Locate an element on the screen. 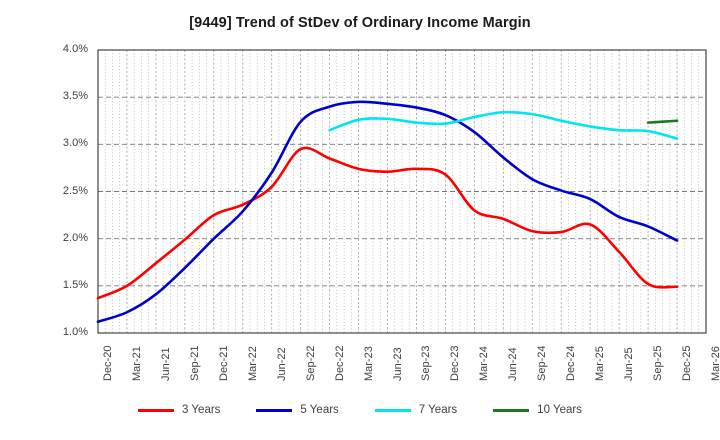 The height and width of the screenshot is (440, 720). y-tick-label: 4.0% is located at coordinates (75, 49).